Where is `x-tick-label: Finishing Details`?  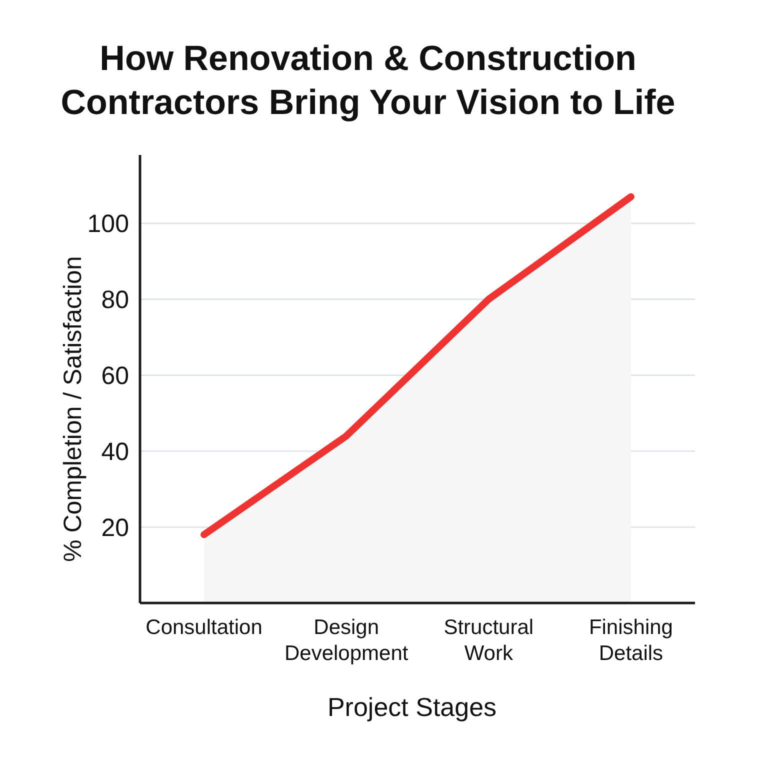
x-tick-label: Finishing Details is located at coordinates (630, 640).